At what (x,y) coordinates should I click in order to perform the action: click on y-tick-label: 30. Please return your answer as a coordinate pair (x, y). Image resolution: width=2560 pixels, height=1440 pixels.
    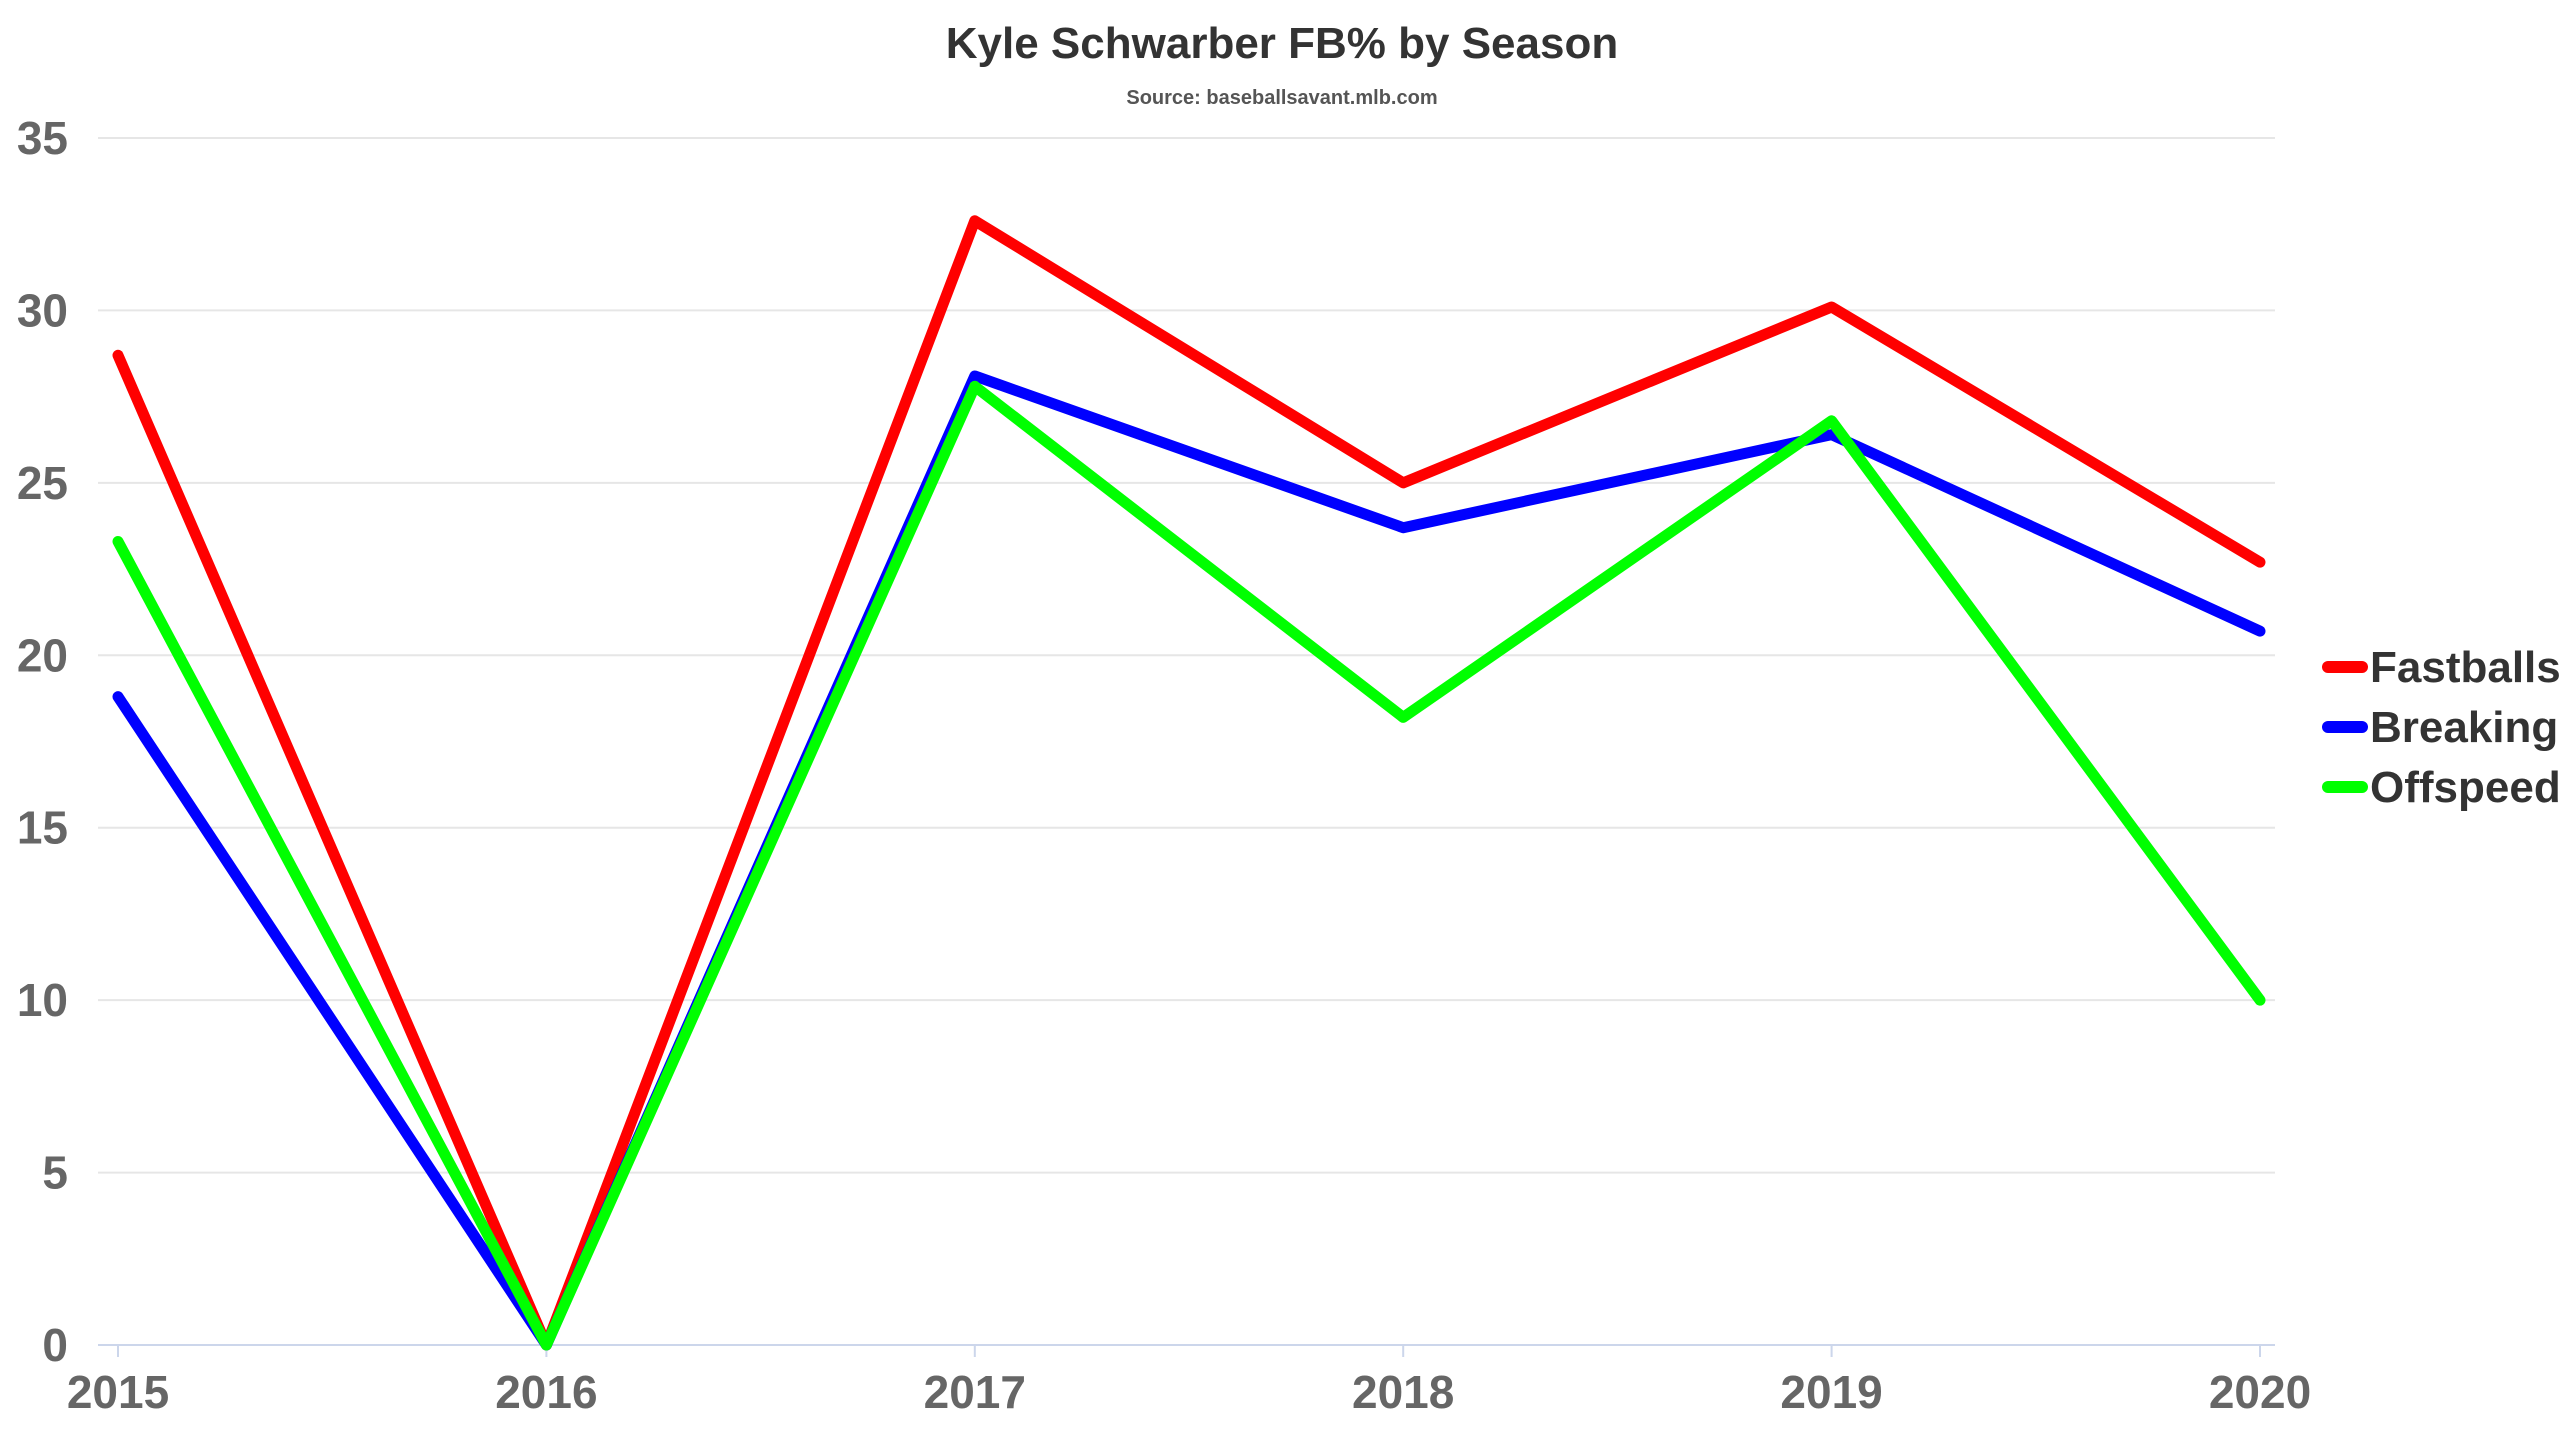
    Looking at the image, I should click on (42, 310).